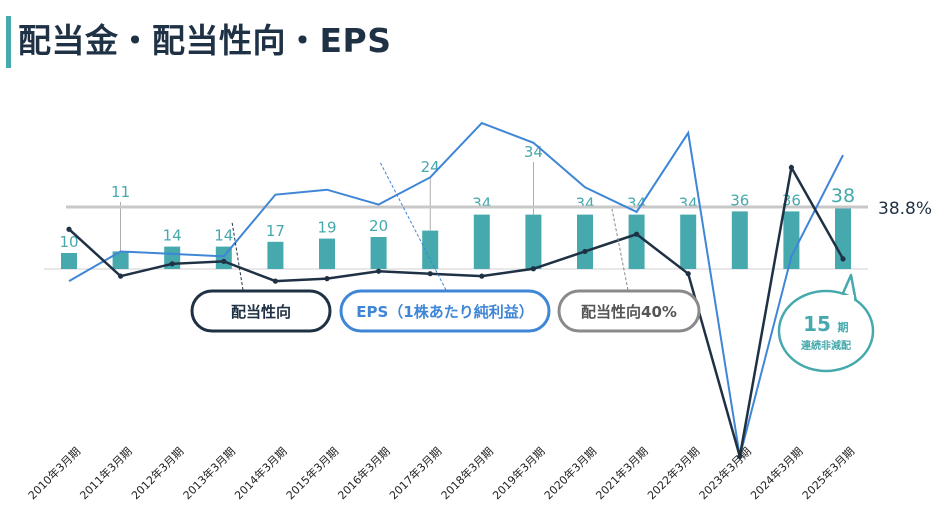 Image resolution: width=944 pixels, height=513 pixels. I want to click on year-tick-label: 2010年3月期, so click(54, 473).